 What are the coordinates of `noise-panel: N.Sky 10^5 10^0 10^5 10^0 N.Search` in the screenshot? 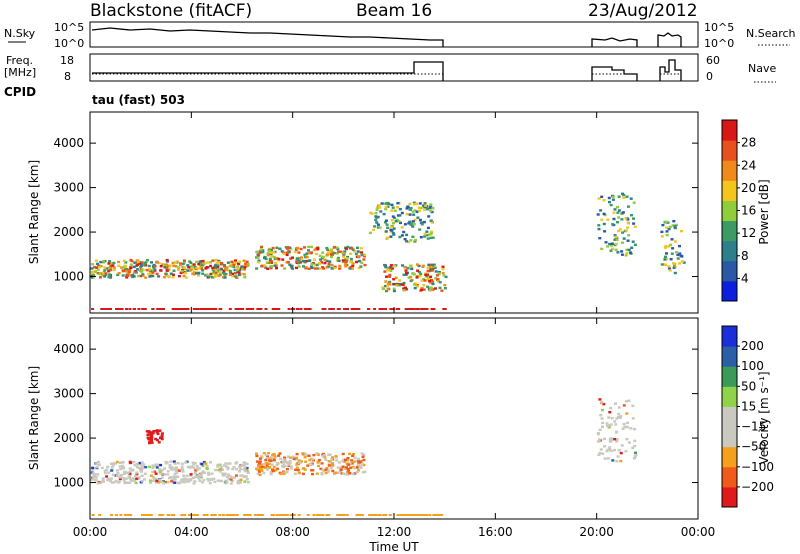 It's located at (400, 35).